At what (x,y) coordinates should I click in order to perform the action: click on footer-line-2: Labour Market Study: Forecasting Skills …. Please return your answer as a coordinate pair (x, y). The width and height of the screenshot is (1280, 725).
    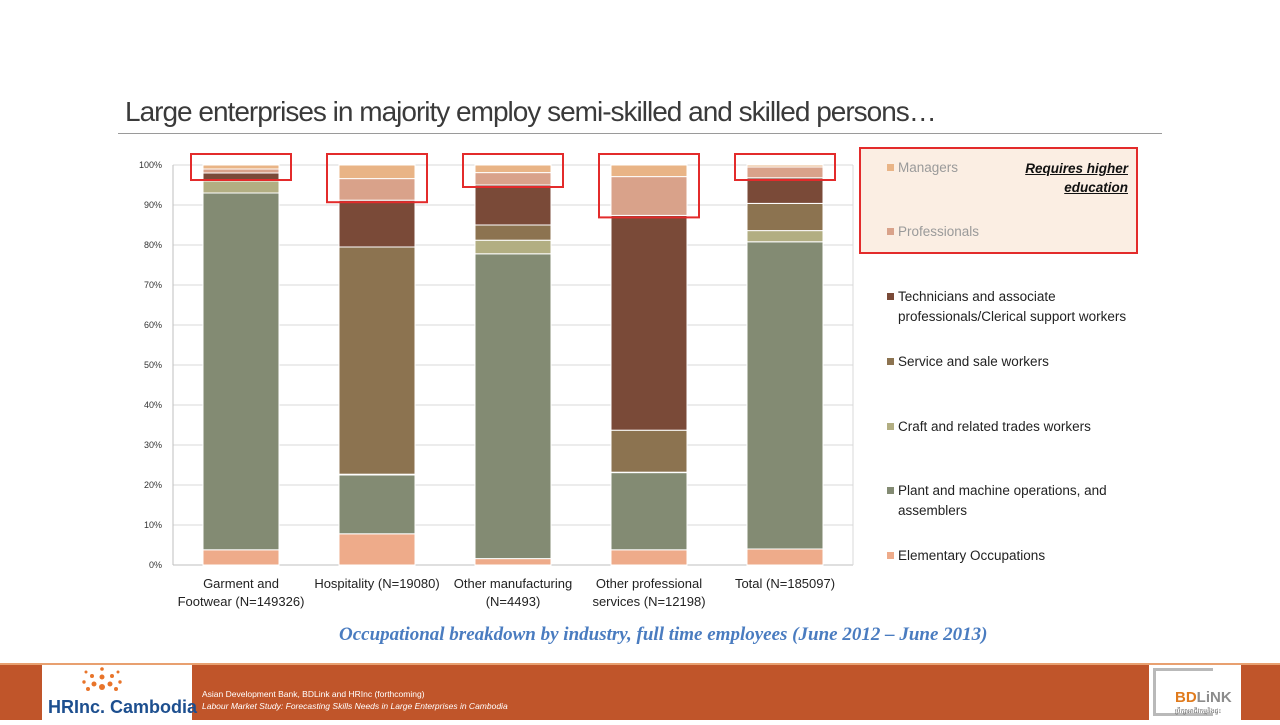
    Looking at the image, I should click on (355, 706).